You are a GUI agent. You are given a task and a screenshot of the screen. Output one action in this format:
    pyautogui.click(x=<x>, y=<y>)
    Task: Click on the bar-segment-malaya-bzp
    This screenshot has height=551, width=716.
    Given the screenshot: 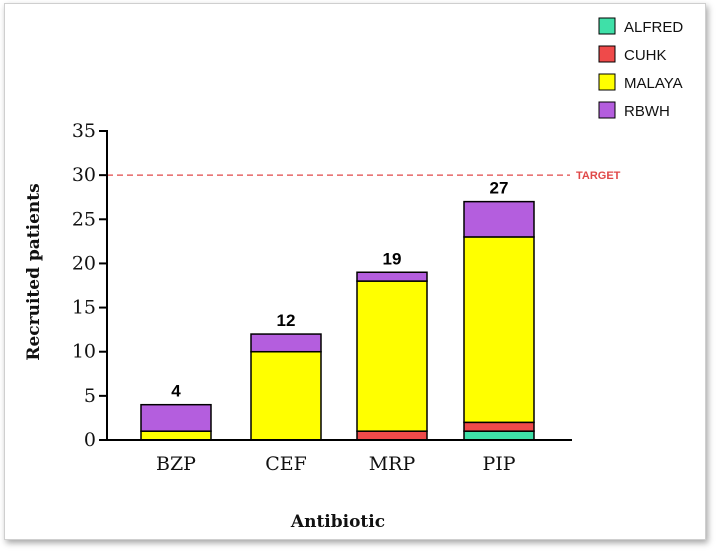 What is the action you would take?
    pyautogui.click(x=176, y=435)
    